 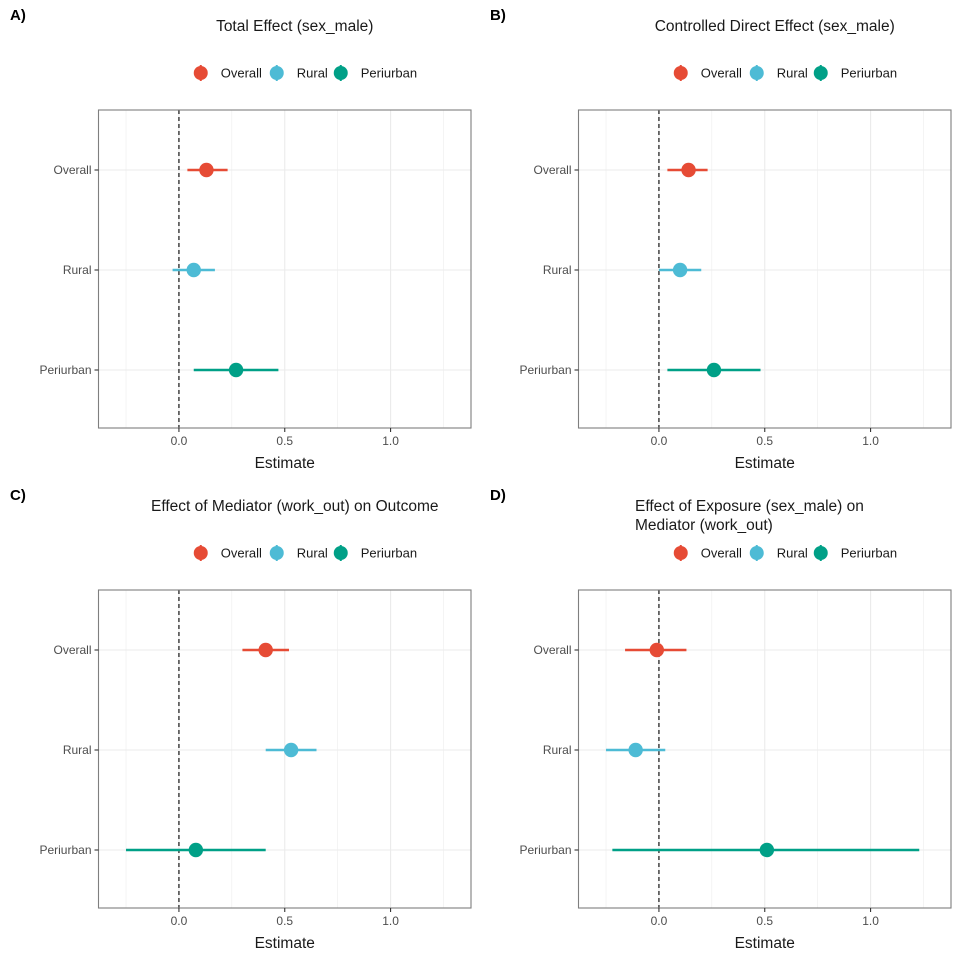 I want to click on chart-title-line: Effect of Exposure (sex_male) on, so click(x=749, y=506).